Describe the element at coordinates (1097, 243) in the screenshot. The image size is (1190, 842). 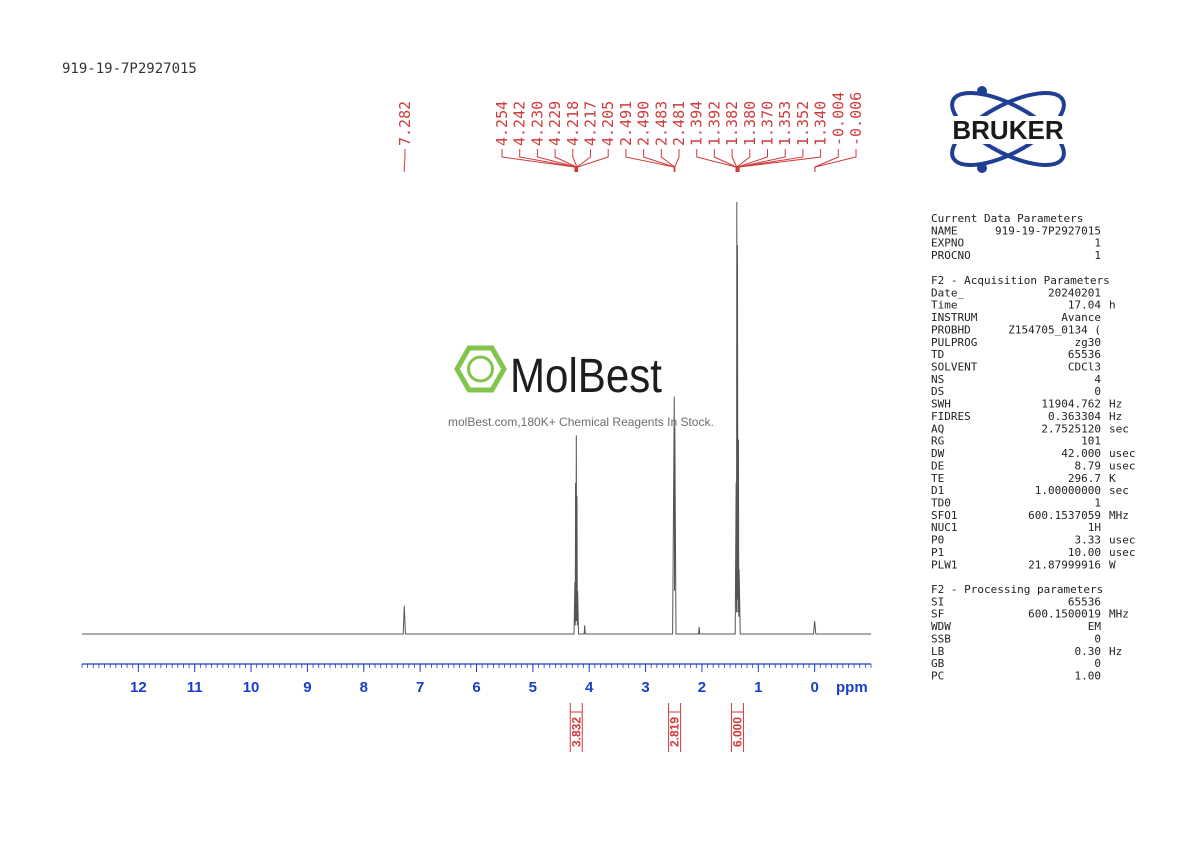
I see `param-value: 1` at that location.